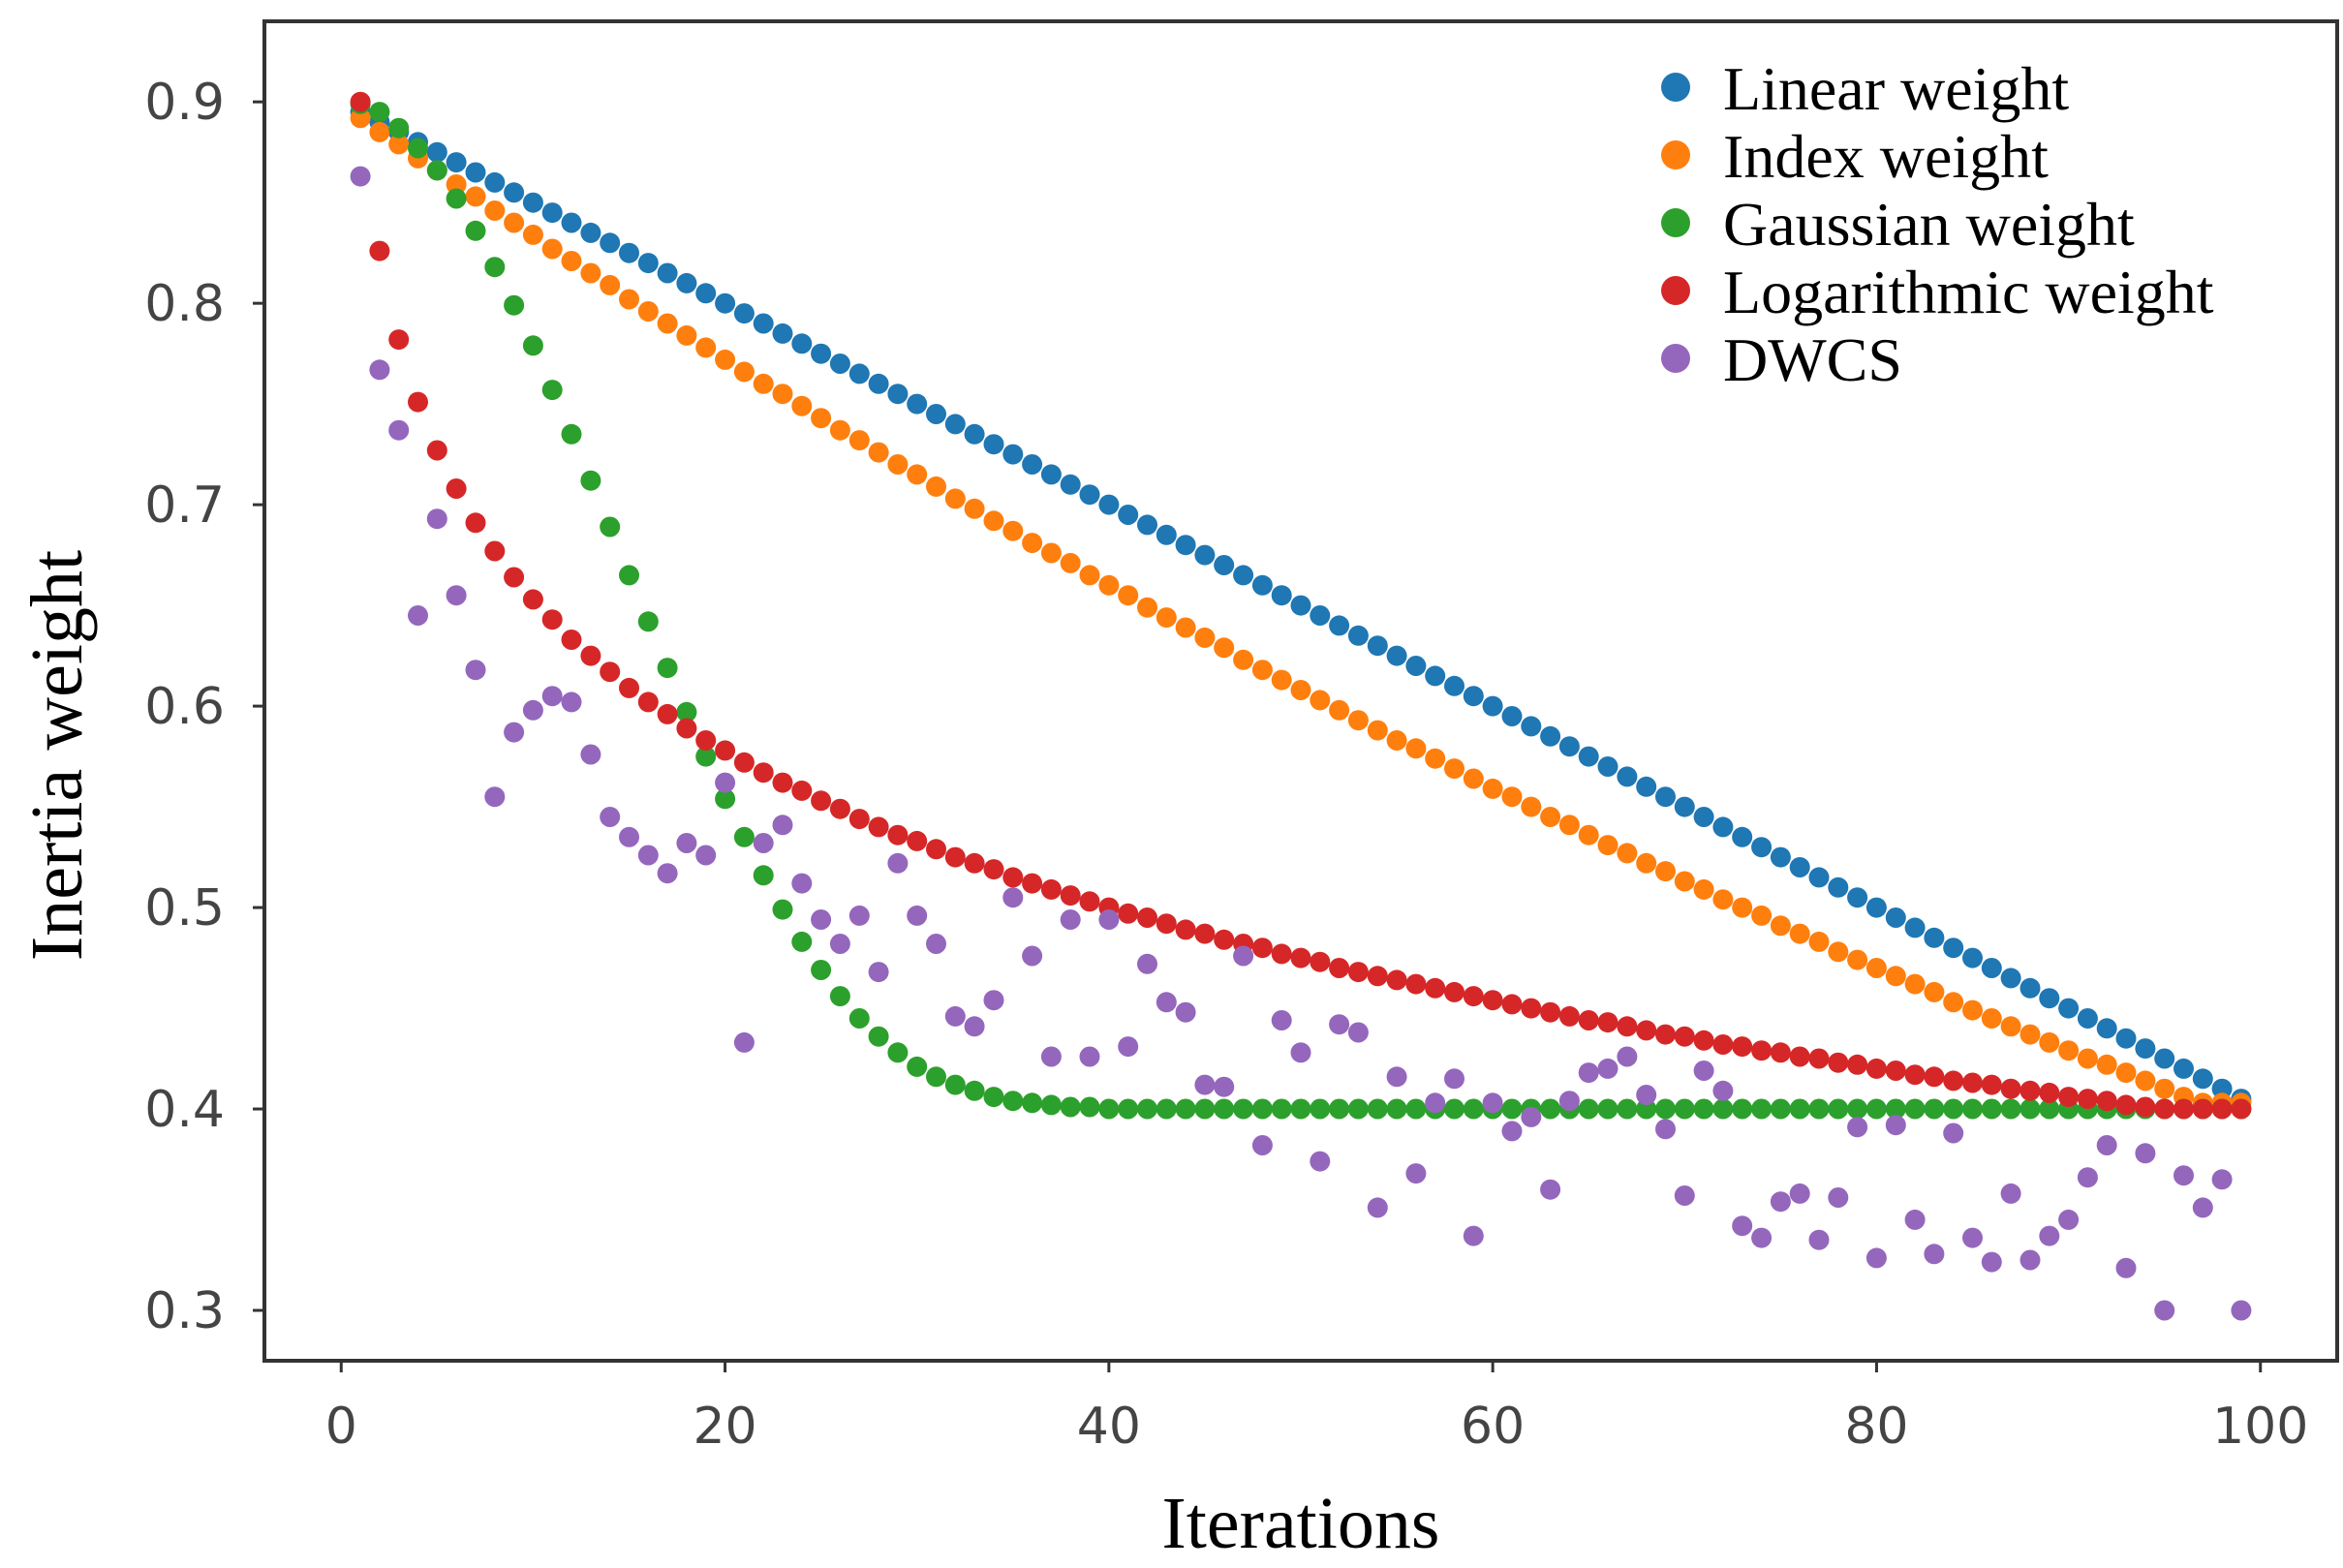 The image size is (2343, 1568). Describe the element at coordinates (1929, 224) in the screenshot. I see `legend-label: Gaussian weight` at that location.